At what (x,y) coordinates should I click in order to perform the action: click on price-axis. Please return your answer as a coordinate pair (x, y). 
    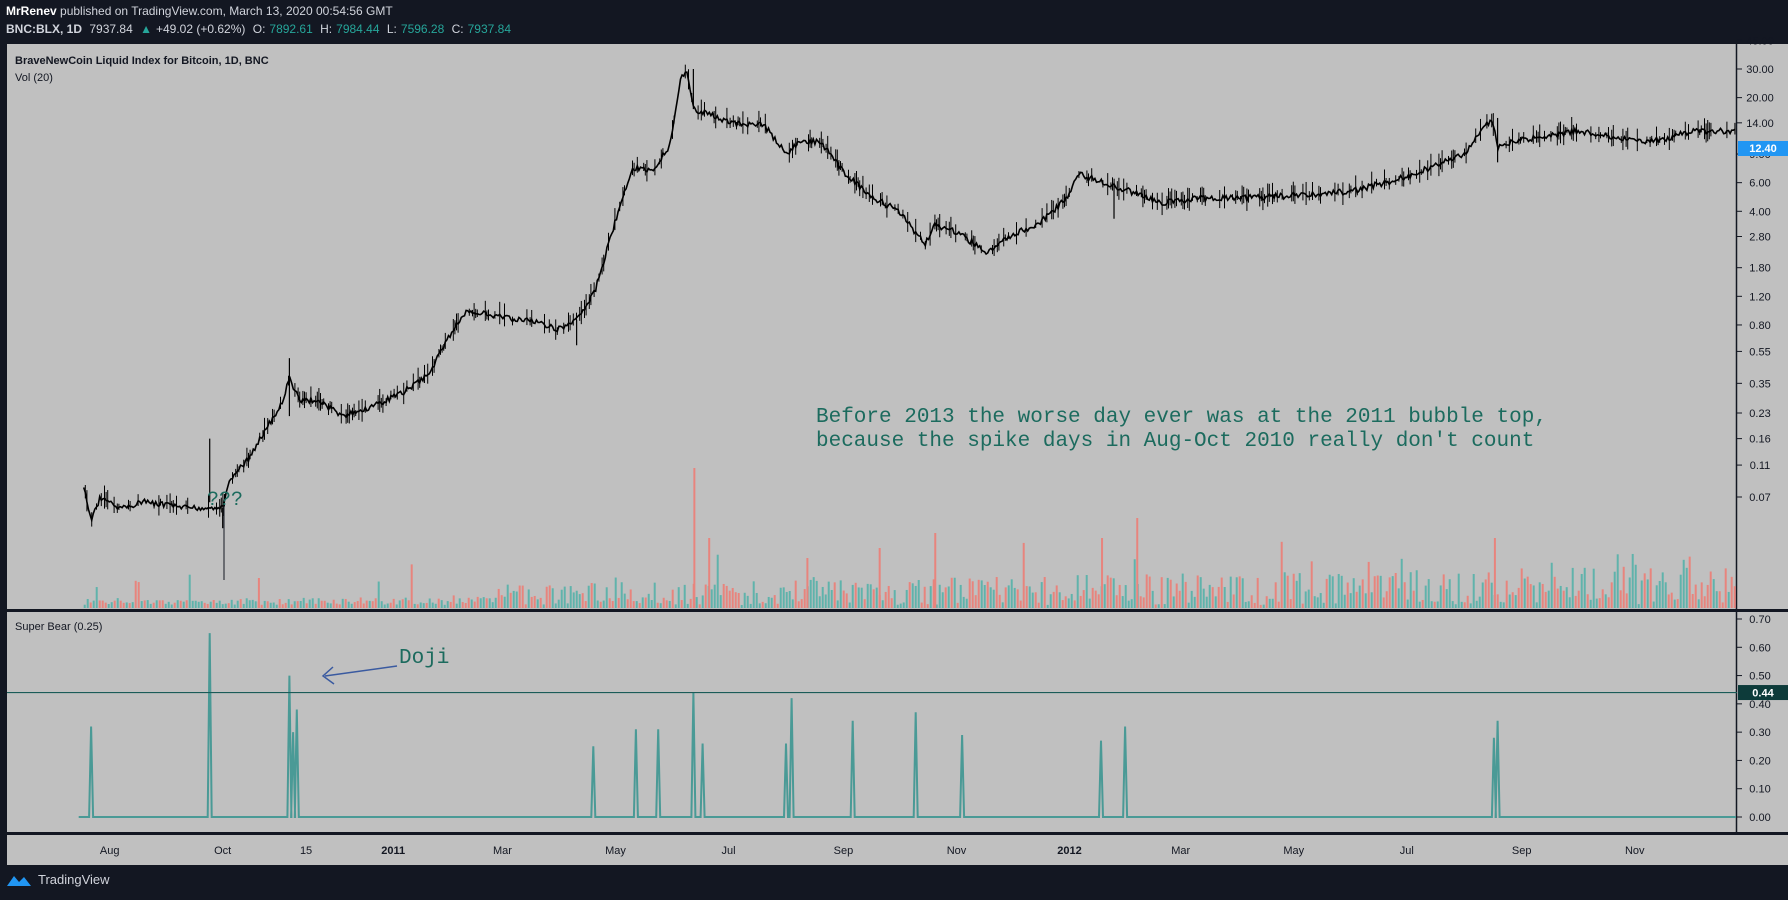
    Looking at the image, I should click on (1762, 438).